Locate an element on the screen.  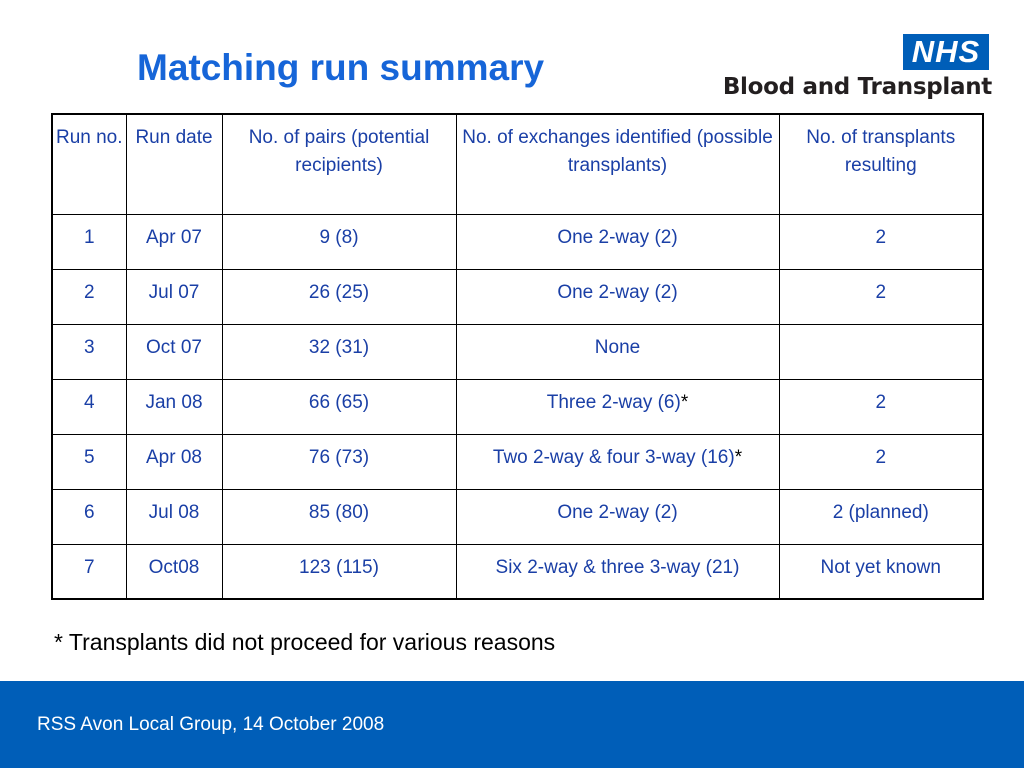
exchanges-text: Three 2-way (6) is located at coordinates (613, 402).